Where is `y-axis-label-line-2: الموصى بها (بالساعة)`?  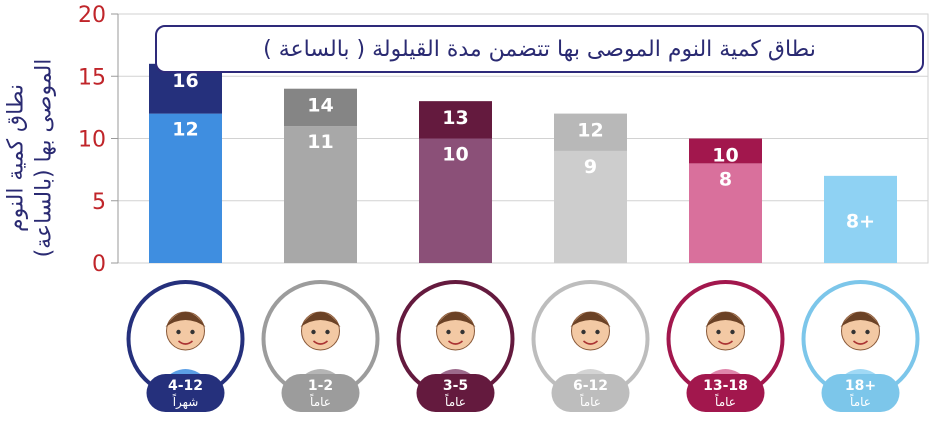
y-axis-label-line-2: الموصى بها (بالساعة) is located at coordinates (44, 158).